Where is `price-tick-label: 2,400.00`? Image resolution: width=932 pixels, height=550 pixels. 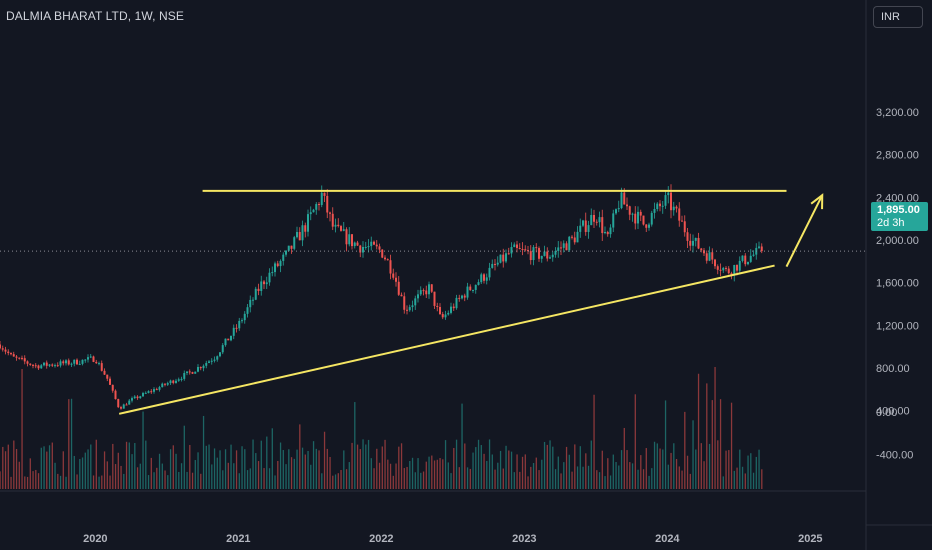
price-tick-label: 2,400.00 is located at coordinates (897, 198).